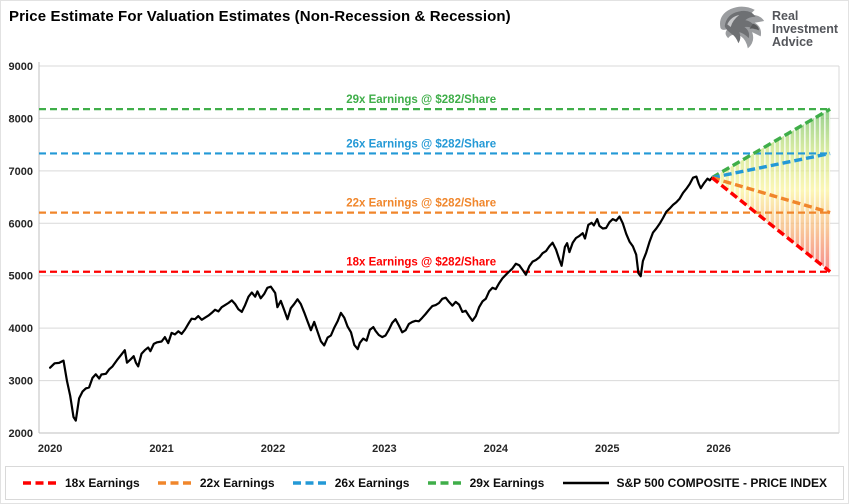 The height and width of the screenshot is (504, 849). I want to click on y-tick-3000: 3000, so click(21, 382).